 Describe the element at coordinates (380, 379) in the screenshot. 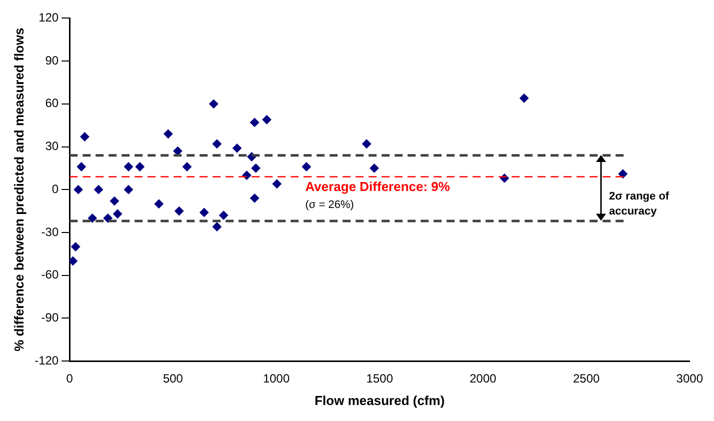

I see `x-tick-label: 1500` at that location.